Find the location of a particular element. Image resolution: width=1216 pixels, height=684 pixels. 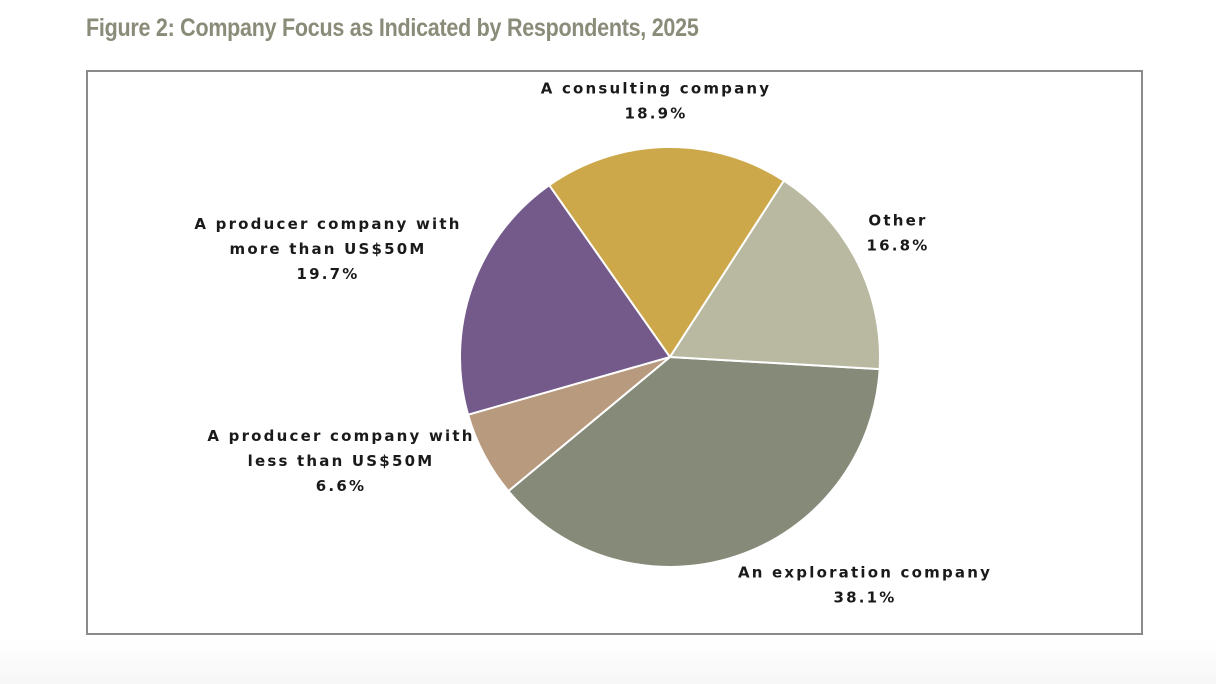

slice-value-label: 6.6% is located at coordinates (341, 486).